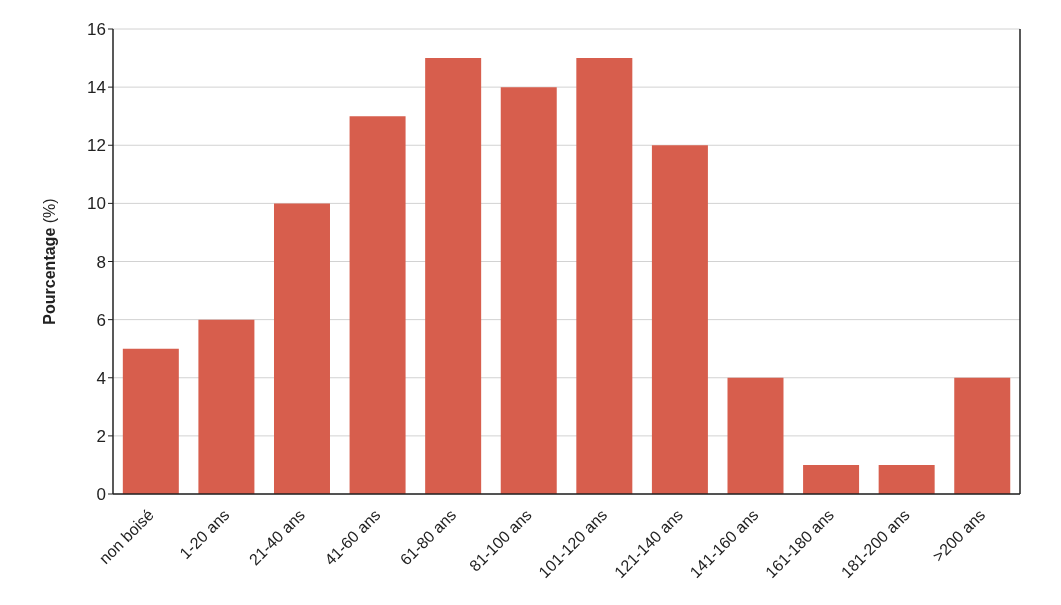 The width and height of the screenshot is (1061, 605). What do you see at coordinates (49, 261) in the screenshot?
I see `y-axis-title: Pourcentage (%)` at bounding box center [49, 261].